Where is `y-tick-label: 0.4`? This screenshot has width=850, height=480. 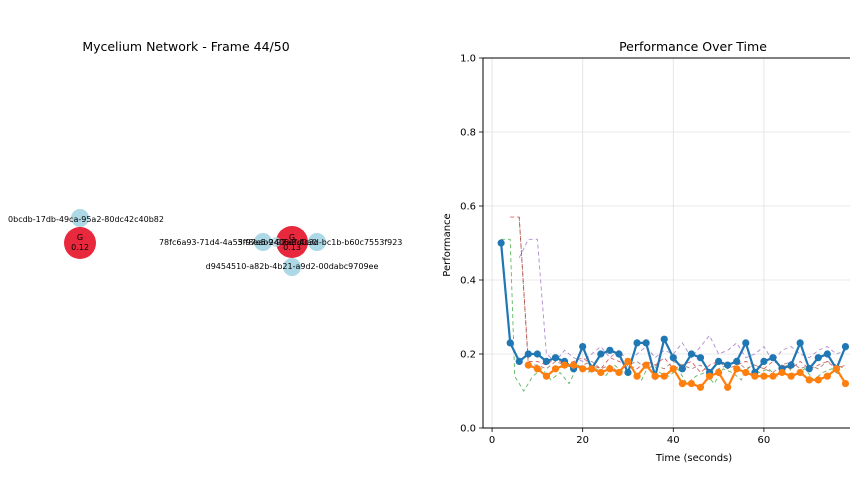 y-tick-label: 0.4 is located at coordinates (468, 281).